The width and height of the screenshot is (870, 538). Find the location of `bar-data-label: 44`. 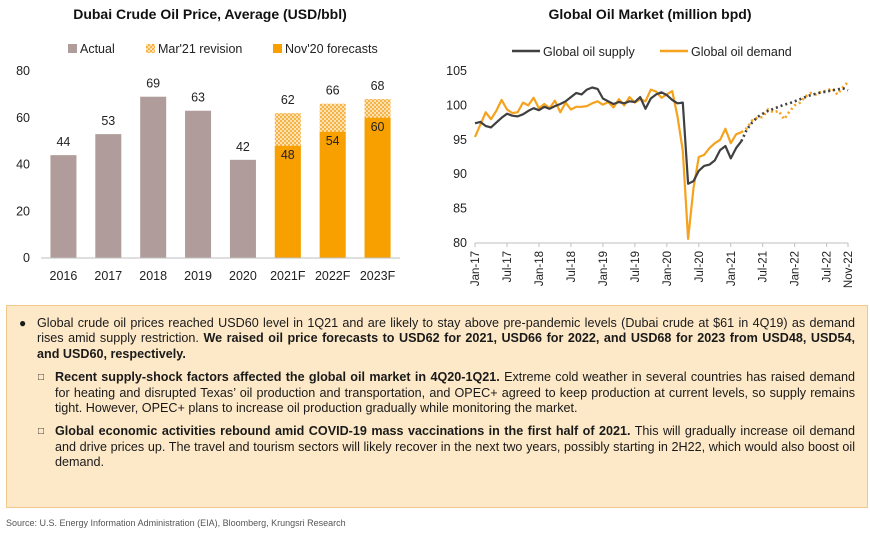

bar-data-label: 44 is located at coordinates (63, 142).